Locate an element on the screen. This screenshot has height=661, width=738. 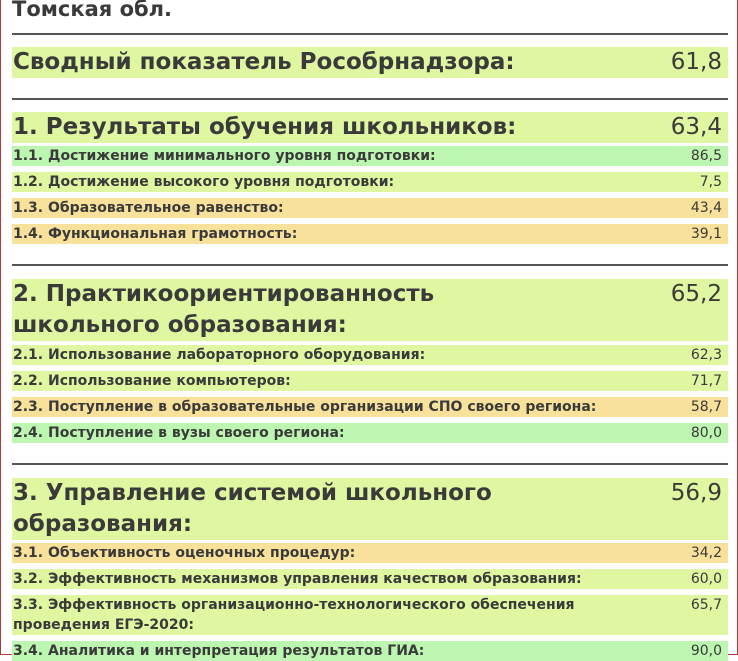
indicator-value: 62,3 is located at coordinates (706, 355).